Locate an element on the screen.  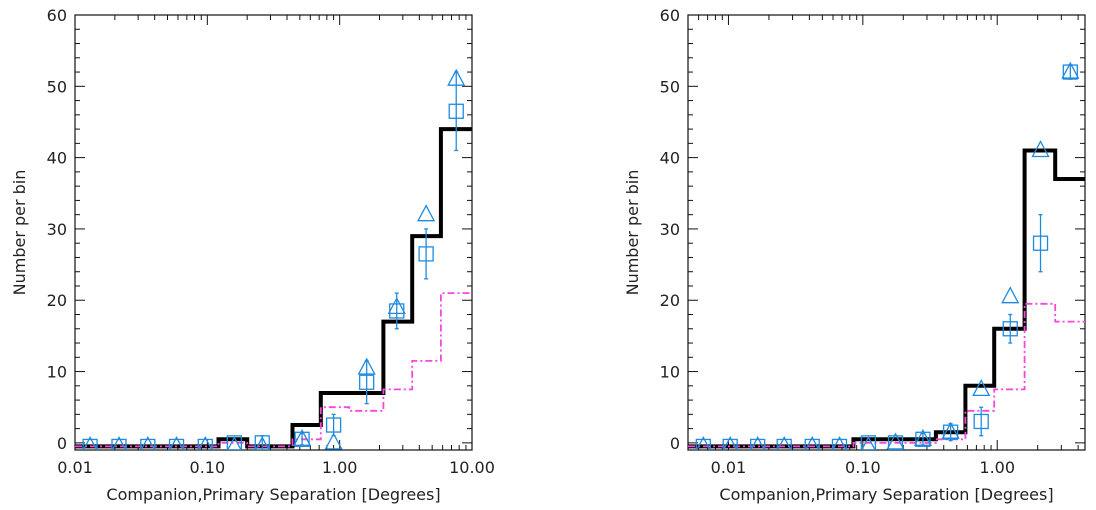
x-tick-label: 10.00 is located at coordinates (472, 467).